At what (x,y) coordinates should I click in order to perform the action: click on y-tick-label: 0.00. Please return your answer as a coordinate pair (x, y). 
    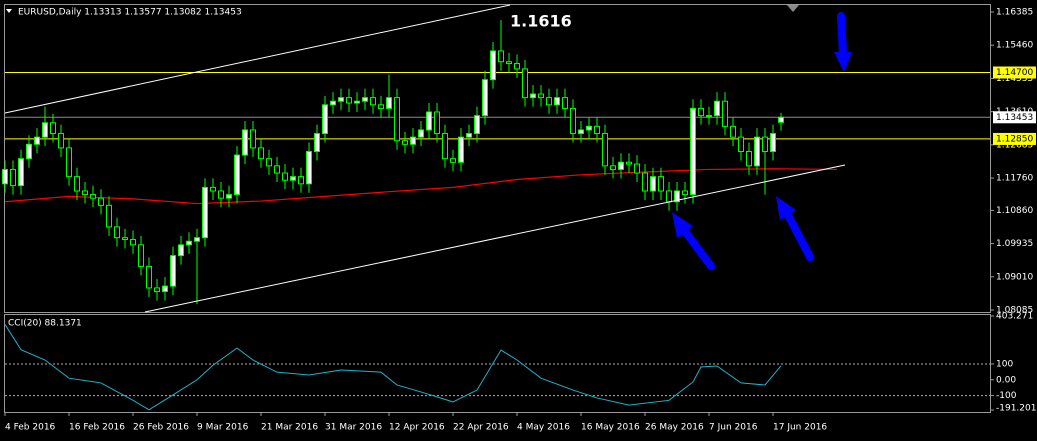
    Looking at the image, I should click on (1006, 380).